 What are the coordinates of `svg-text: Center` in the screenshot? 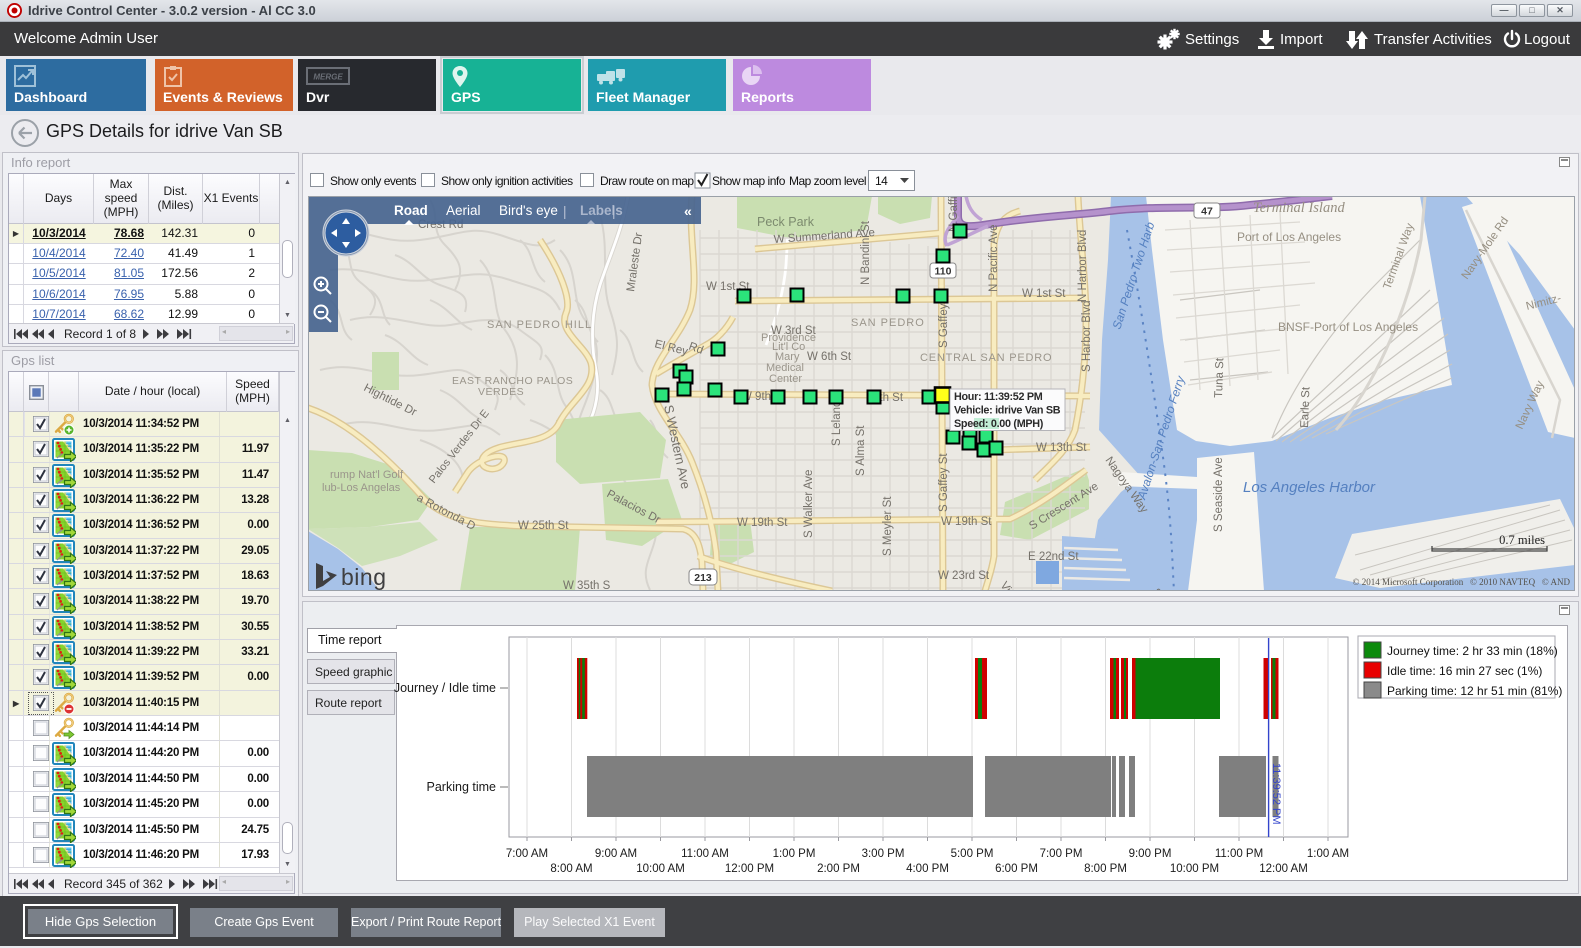 It's located at (785, 379).